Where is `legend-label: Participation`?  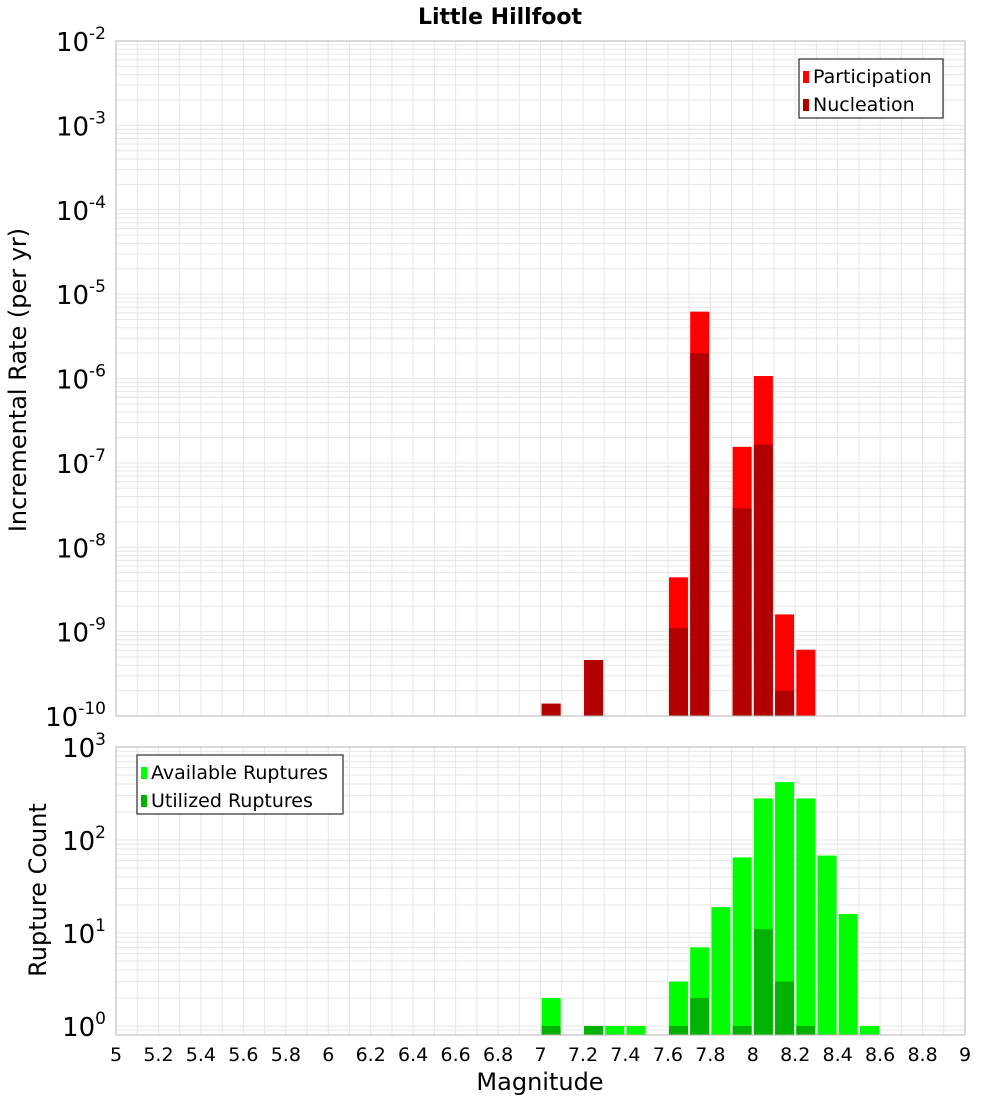 legend-label: Participation is located at coordinates (872, 77).